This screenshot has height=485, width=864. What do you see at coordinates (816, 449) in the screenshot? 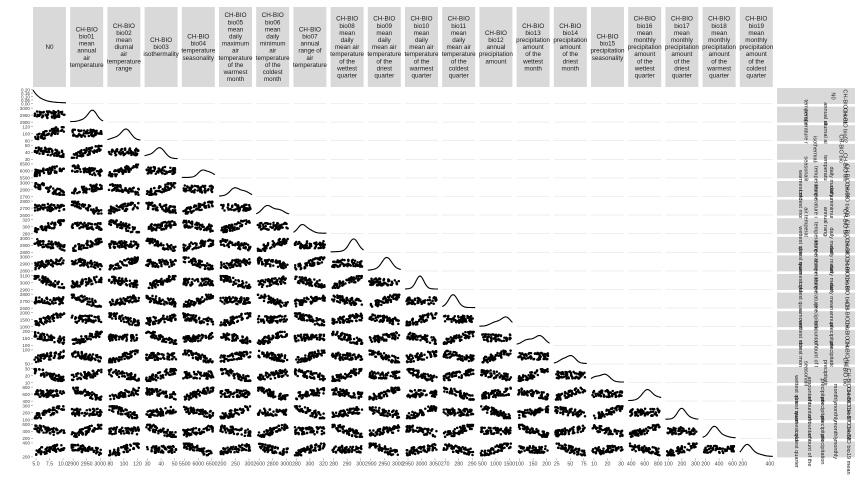
I see `strip-right-bg` at bounding box center [816, 449].